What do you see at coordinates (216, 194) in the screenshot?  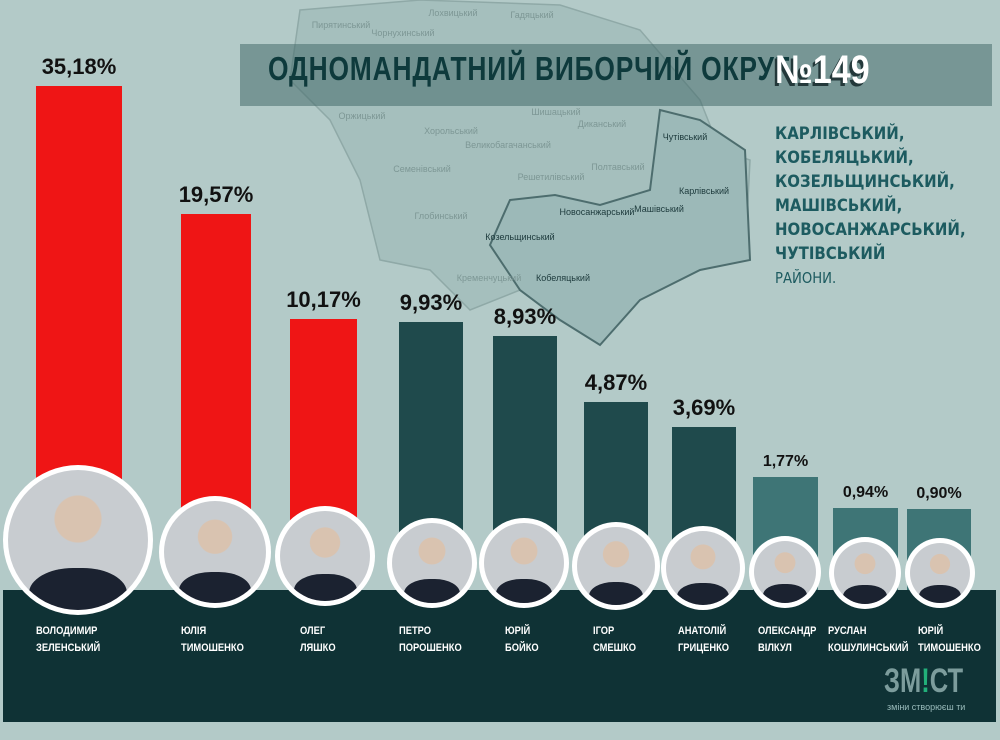 I see `data-label: 19,57%` at bounding box center [216, 194].